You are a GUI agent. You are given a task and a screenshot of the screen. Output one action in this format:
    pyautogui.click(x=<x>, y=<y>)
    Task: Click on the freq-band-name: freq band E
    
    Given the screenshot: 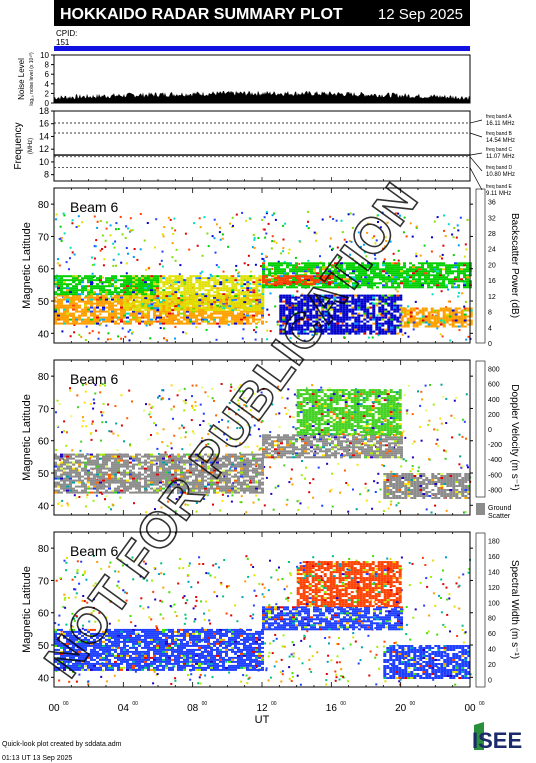 What is the action you would take?
    pyautogui.click(x=499, y=187)
    